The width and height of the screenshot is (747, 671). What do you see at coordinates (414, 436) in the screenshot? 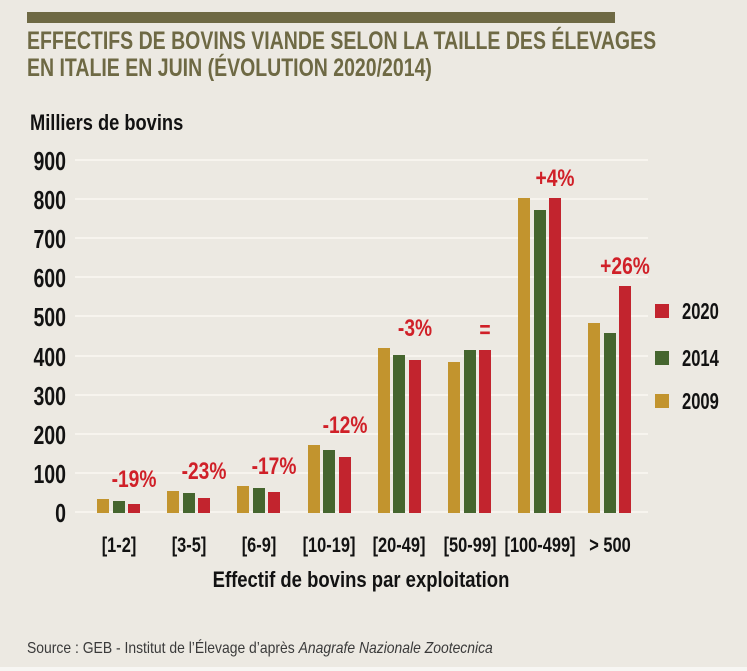
I see `bar-2020-[20-49]` at bounding box center [414, 436].